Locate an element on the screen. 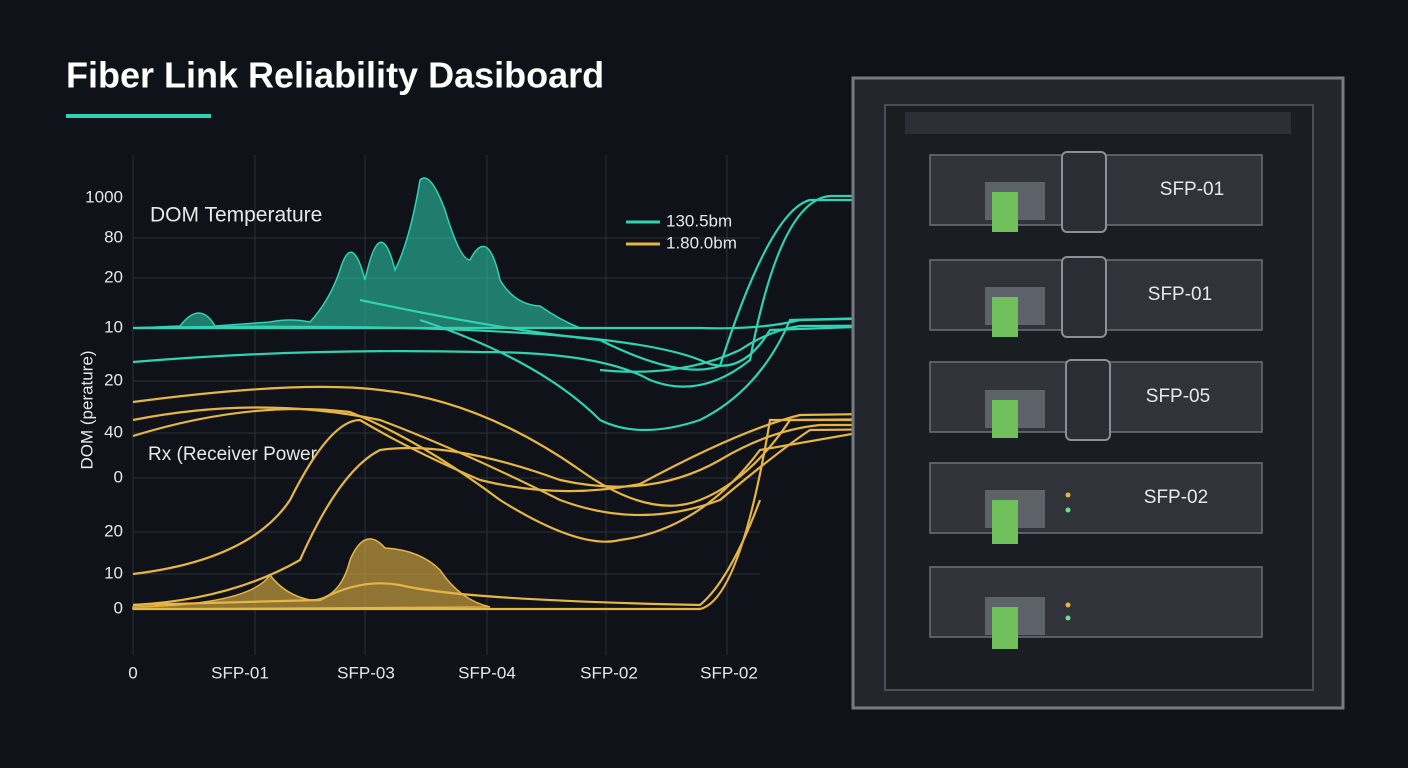 This screenshot has width=1408, height=768. x-tick-label: SFP-04 is located at coordinates (487, 672).